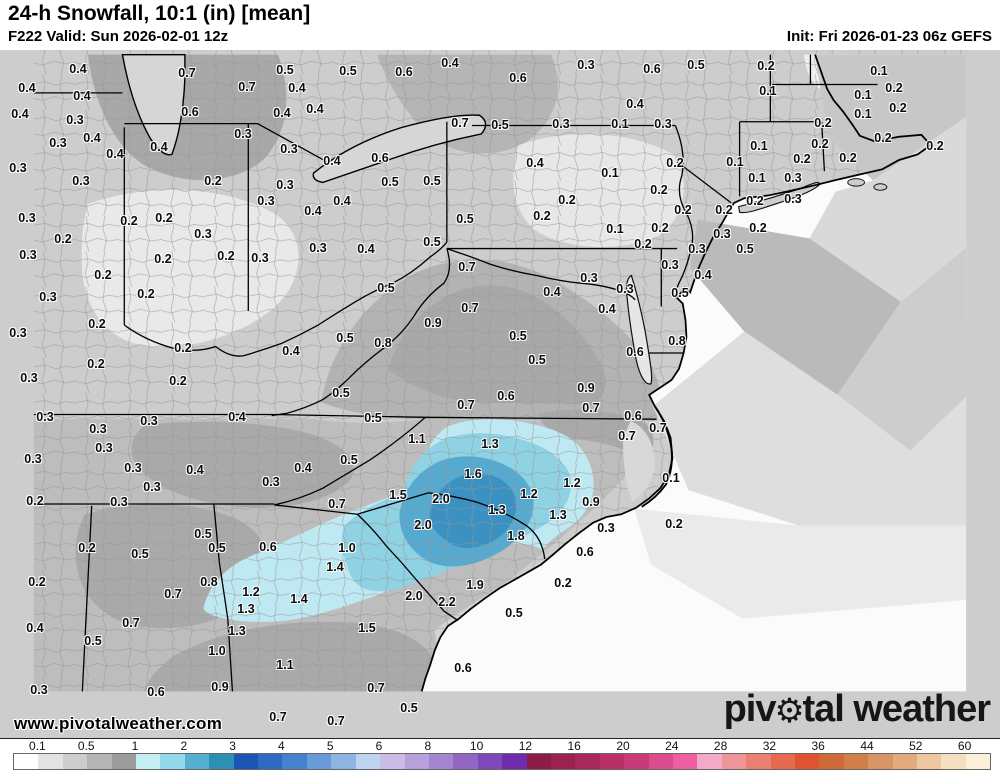  I want to click on page-title: 24-h Snowfall, 10:1 (in) [mean], so click(159, 13).